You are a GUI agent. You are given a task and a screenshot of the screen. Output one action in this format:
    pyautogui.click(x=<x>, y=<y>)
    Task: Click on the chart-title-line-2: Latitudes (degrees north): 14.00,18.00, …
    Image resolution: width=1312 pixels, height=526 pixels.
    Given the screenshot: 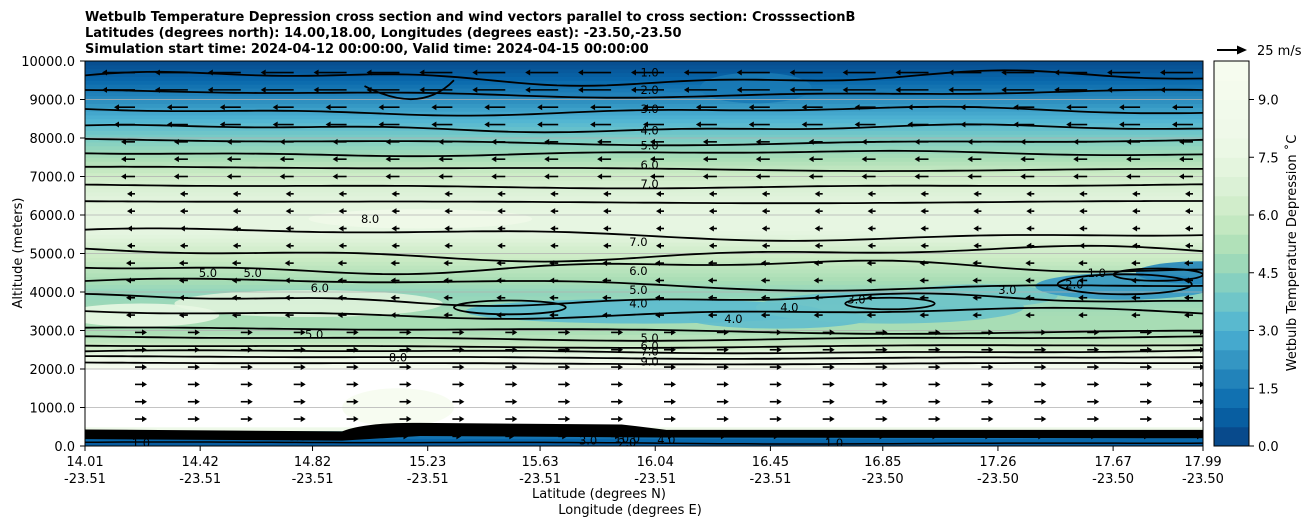 What is the action you would take?
    pyautogui.click(x=383, y=33)
    